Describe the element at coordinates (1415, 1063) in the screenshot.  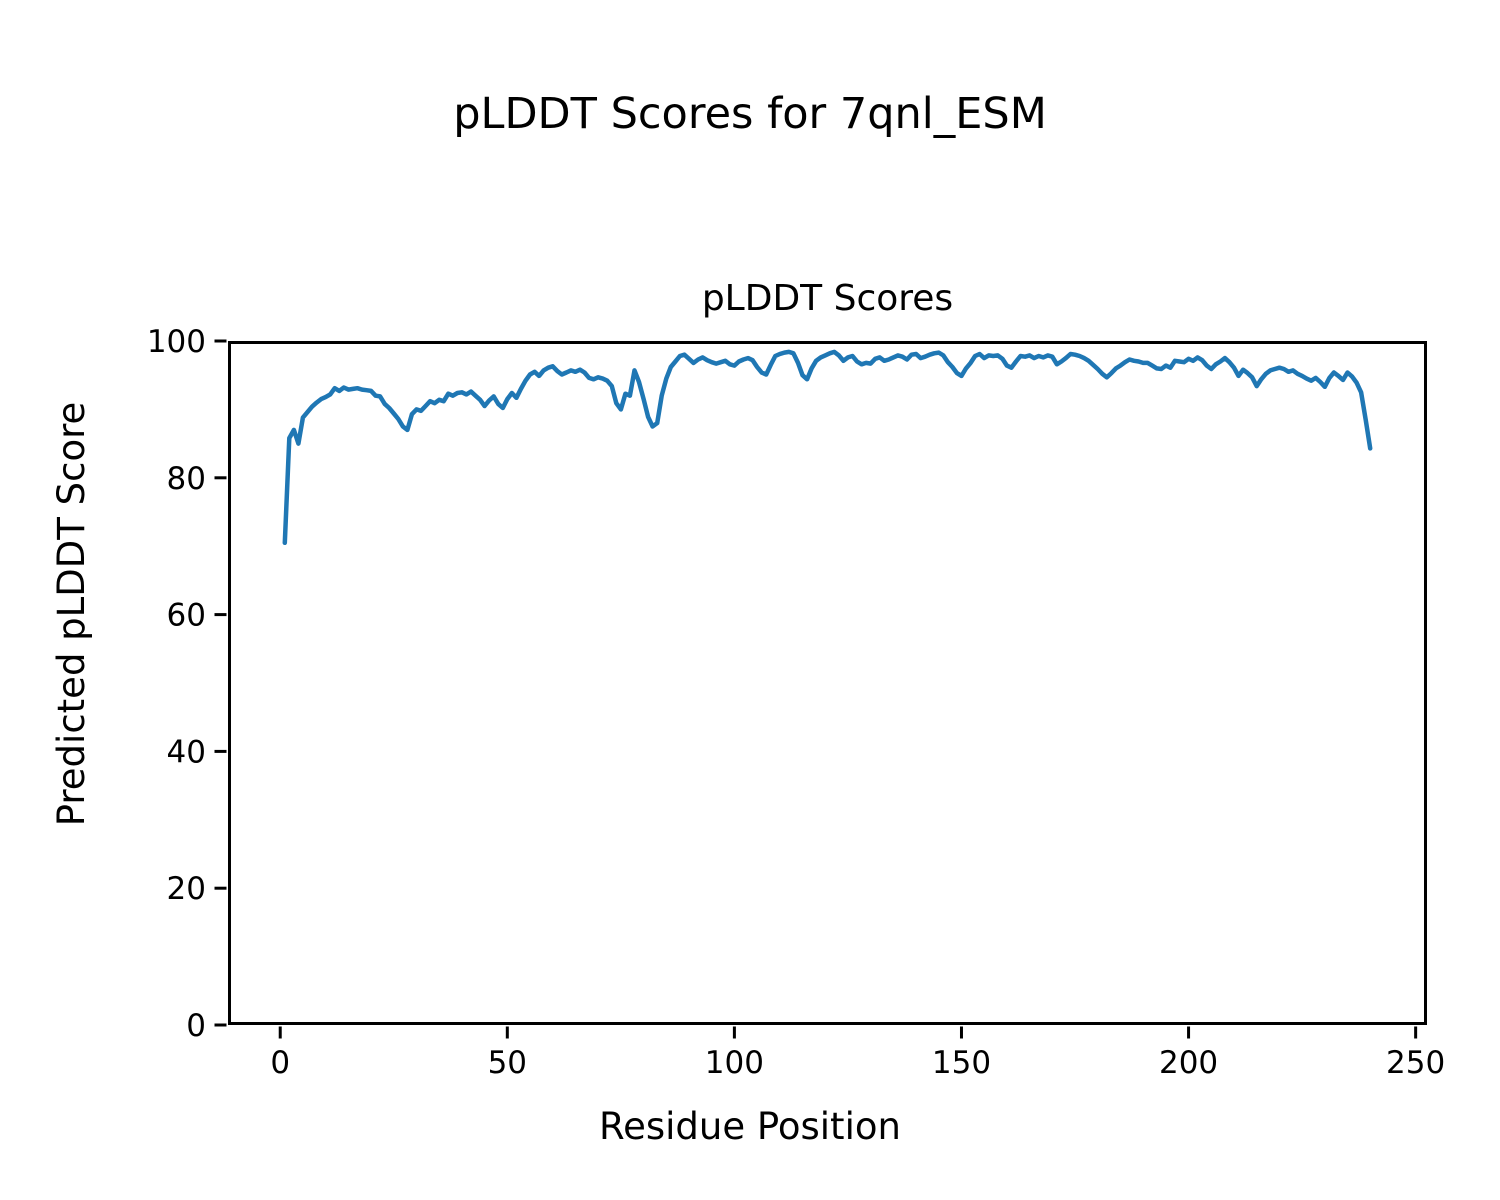
I see `x-tick-label: 250` at that location.